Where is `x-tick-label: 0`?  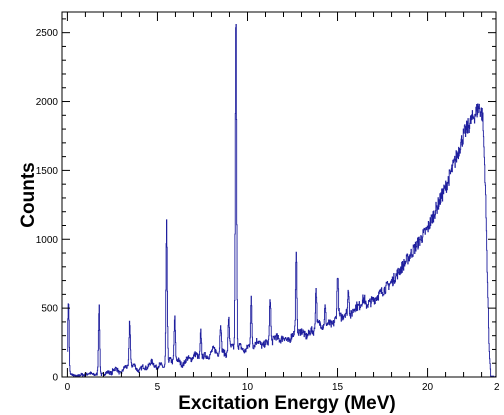
x-tick-label: 0 is located at coordinates (68, 387).